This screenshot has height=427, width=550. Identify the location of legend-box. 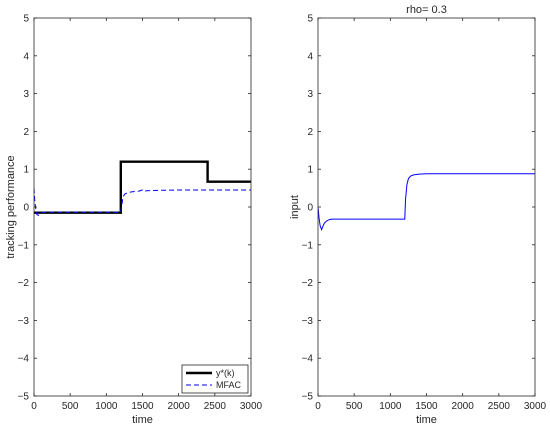
(215, 379).